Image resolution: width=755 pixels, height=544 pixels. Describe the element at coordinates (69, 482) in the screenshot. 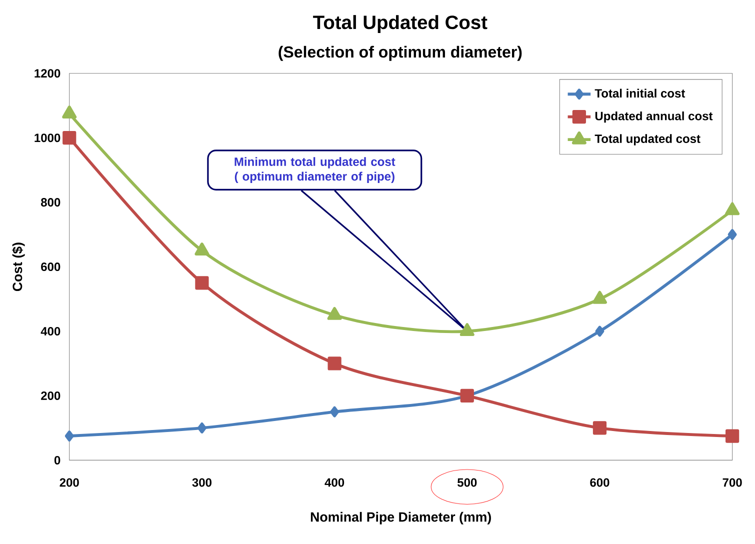

I see `x-tick-label: 200` at that location.